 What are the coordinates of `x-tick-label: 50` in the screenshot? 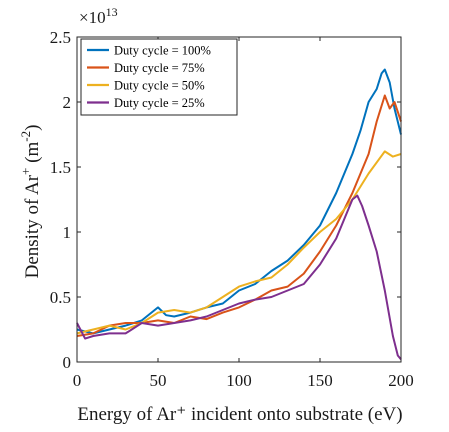 It's located at (158, 380).